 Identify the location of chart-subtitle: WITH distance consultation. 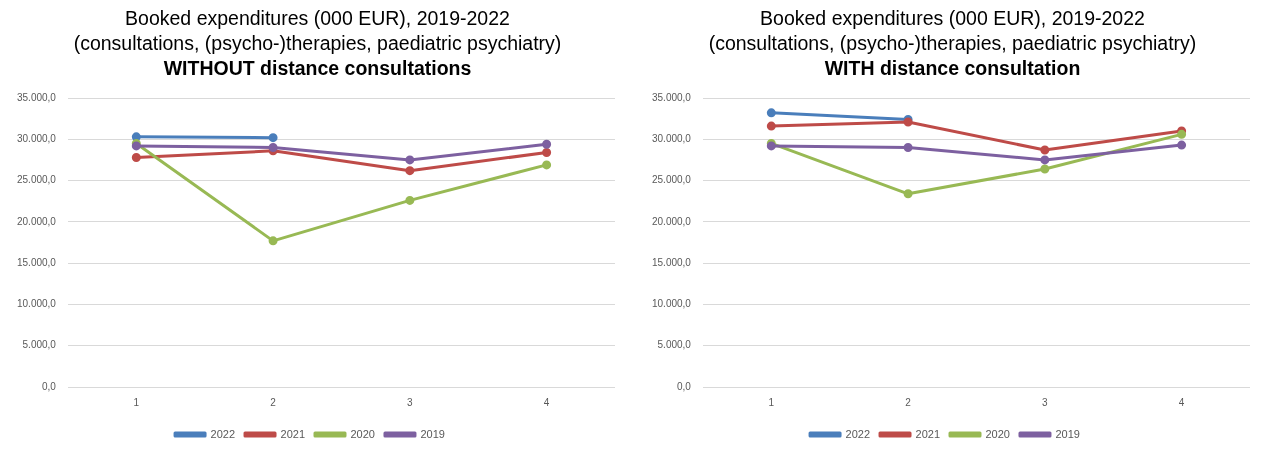
(952, 68).